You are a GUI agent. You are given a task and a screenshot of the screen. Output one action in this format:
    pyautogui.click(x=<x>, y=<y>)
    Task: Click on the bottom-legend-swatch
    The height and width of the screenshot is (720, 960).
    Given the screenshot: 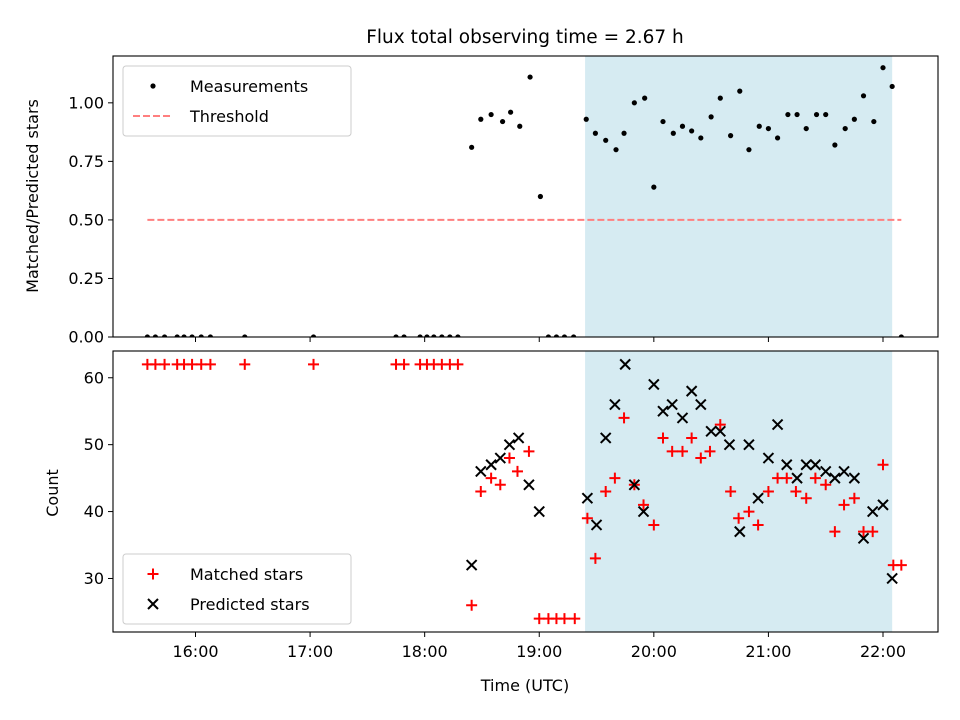 What is the action you would take?
    pyautogui.click(x=153, y=604)
    